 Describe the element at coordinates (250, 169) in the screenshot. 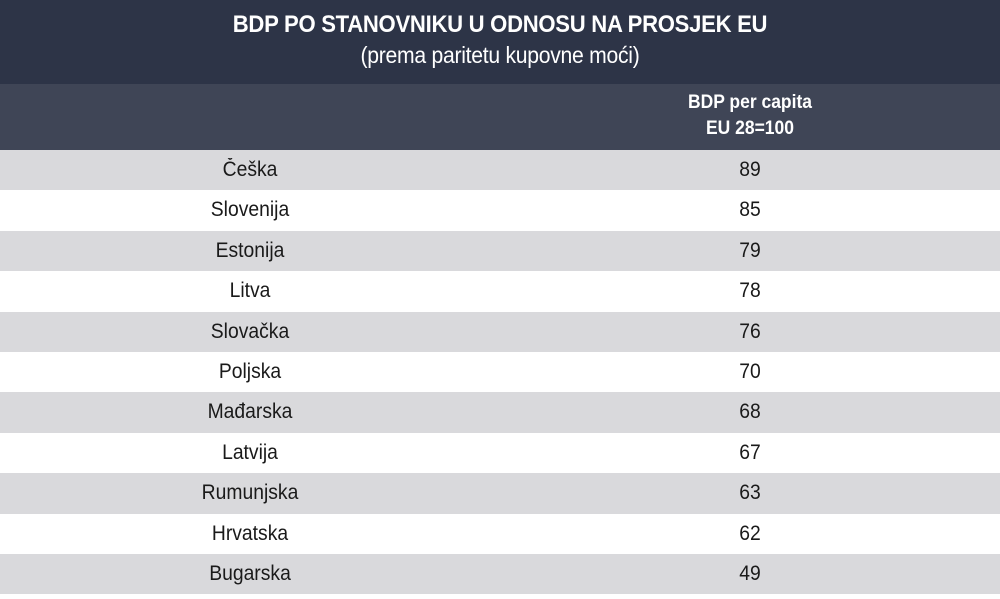

I see `row-country-label: Češka` at that location.